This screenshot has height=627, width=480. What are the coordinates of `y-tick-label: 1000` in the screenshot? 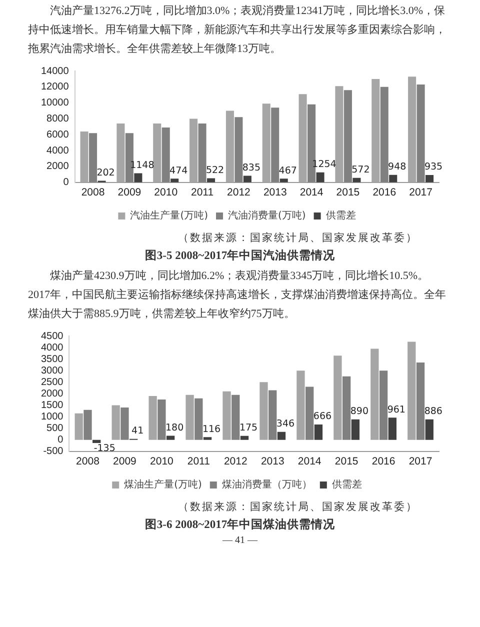 It's located at (52, 417).